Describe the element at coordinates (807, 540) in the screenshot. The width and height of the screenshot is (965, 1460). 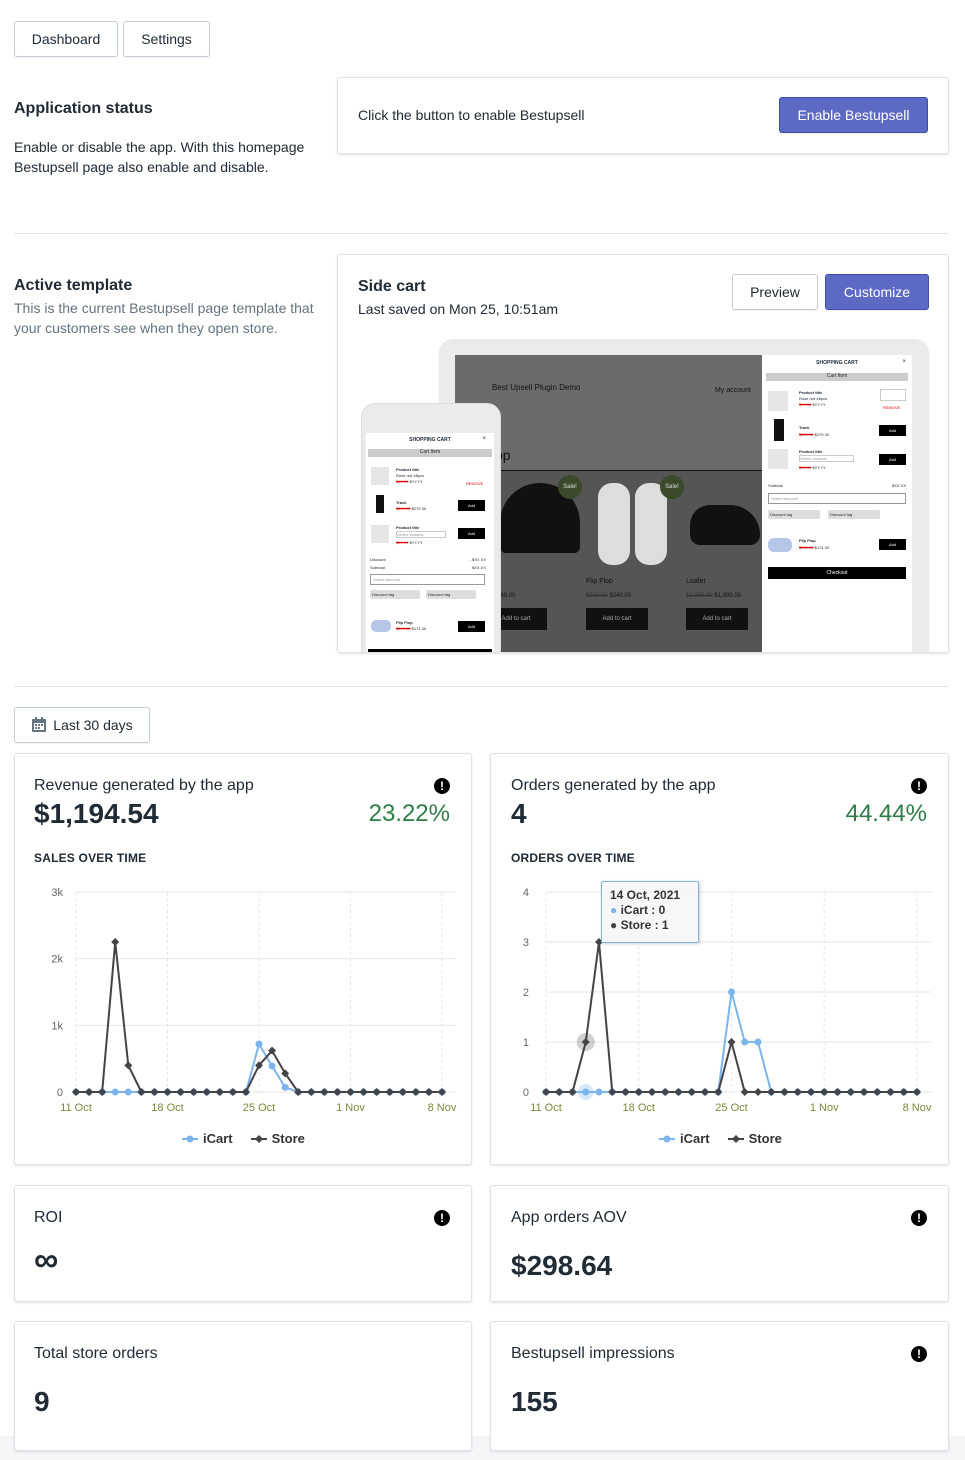
I see `flipflop-title: Flip Flop` at that location.